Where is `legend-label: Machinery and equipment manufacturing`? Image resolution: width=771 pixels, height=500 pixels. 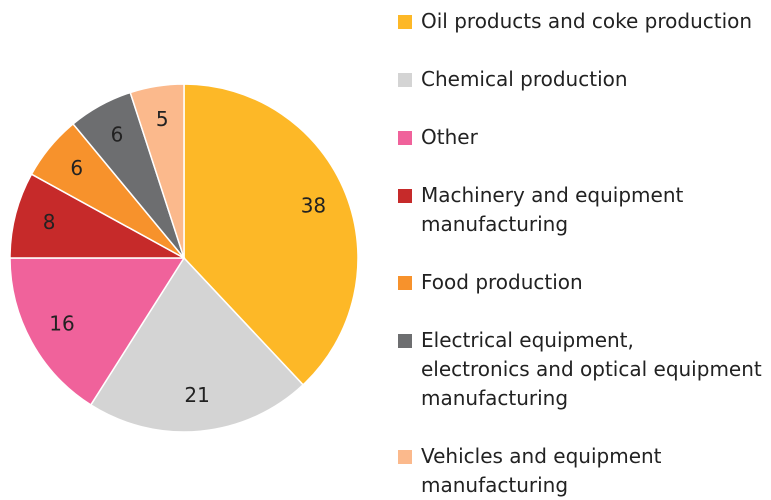
legend-label: Machinery and equipment manufacturing is located at coordinates (552, 209).